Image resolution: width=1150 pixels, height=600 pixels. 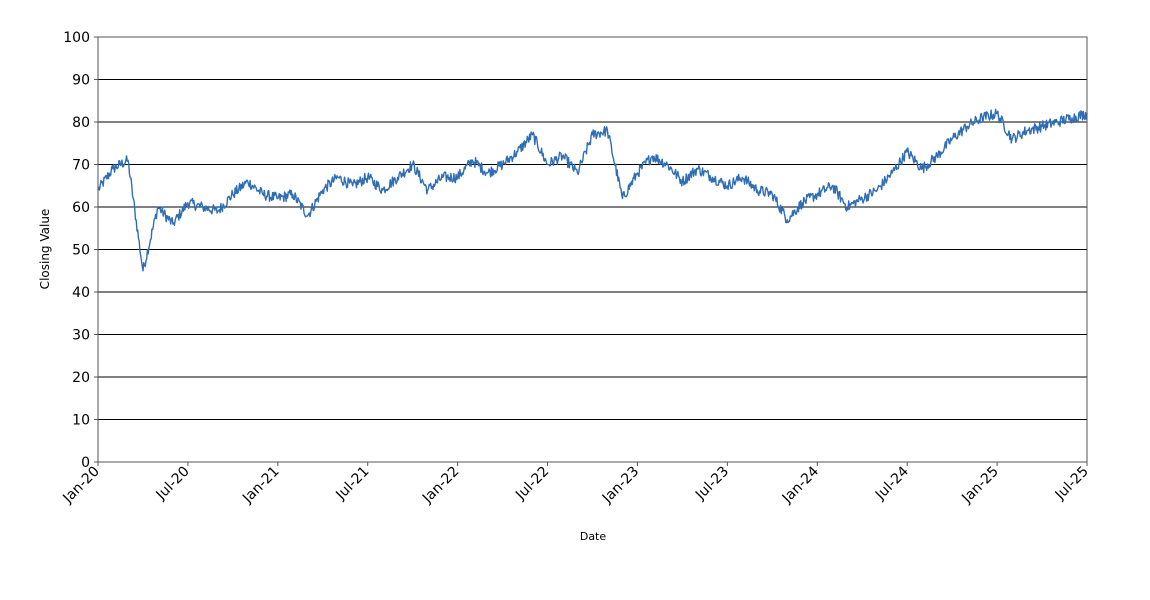 What do you see at coordinates (76, 38) in the screenshot?
I see `y-tick-label: 100` at bounding box center [76, 38].